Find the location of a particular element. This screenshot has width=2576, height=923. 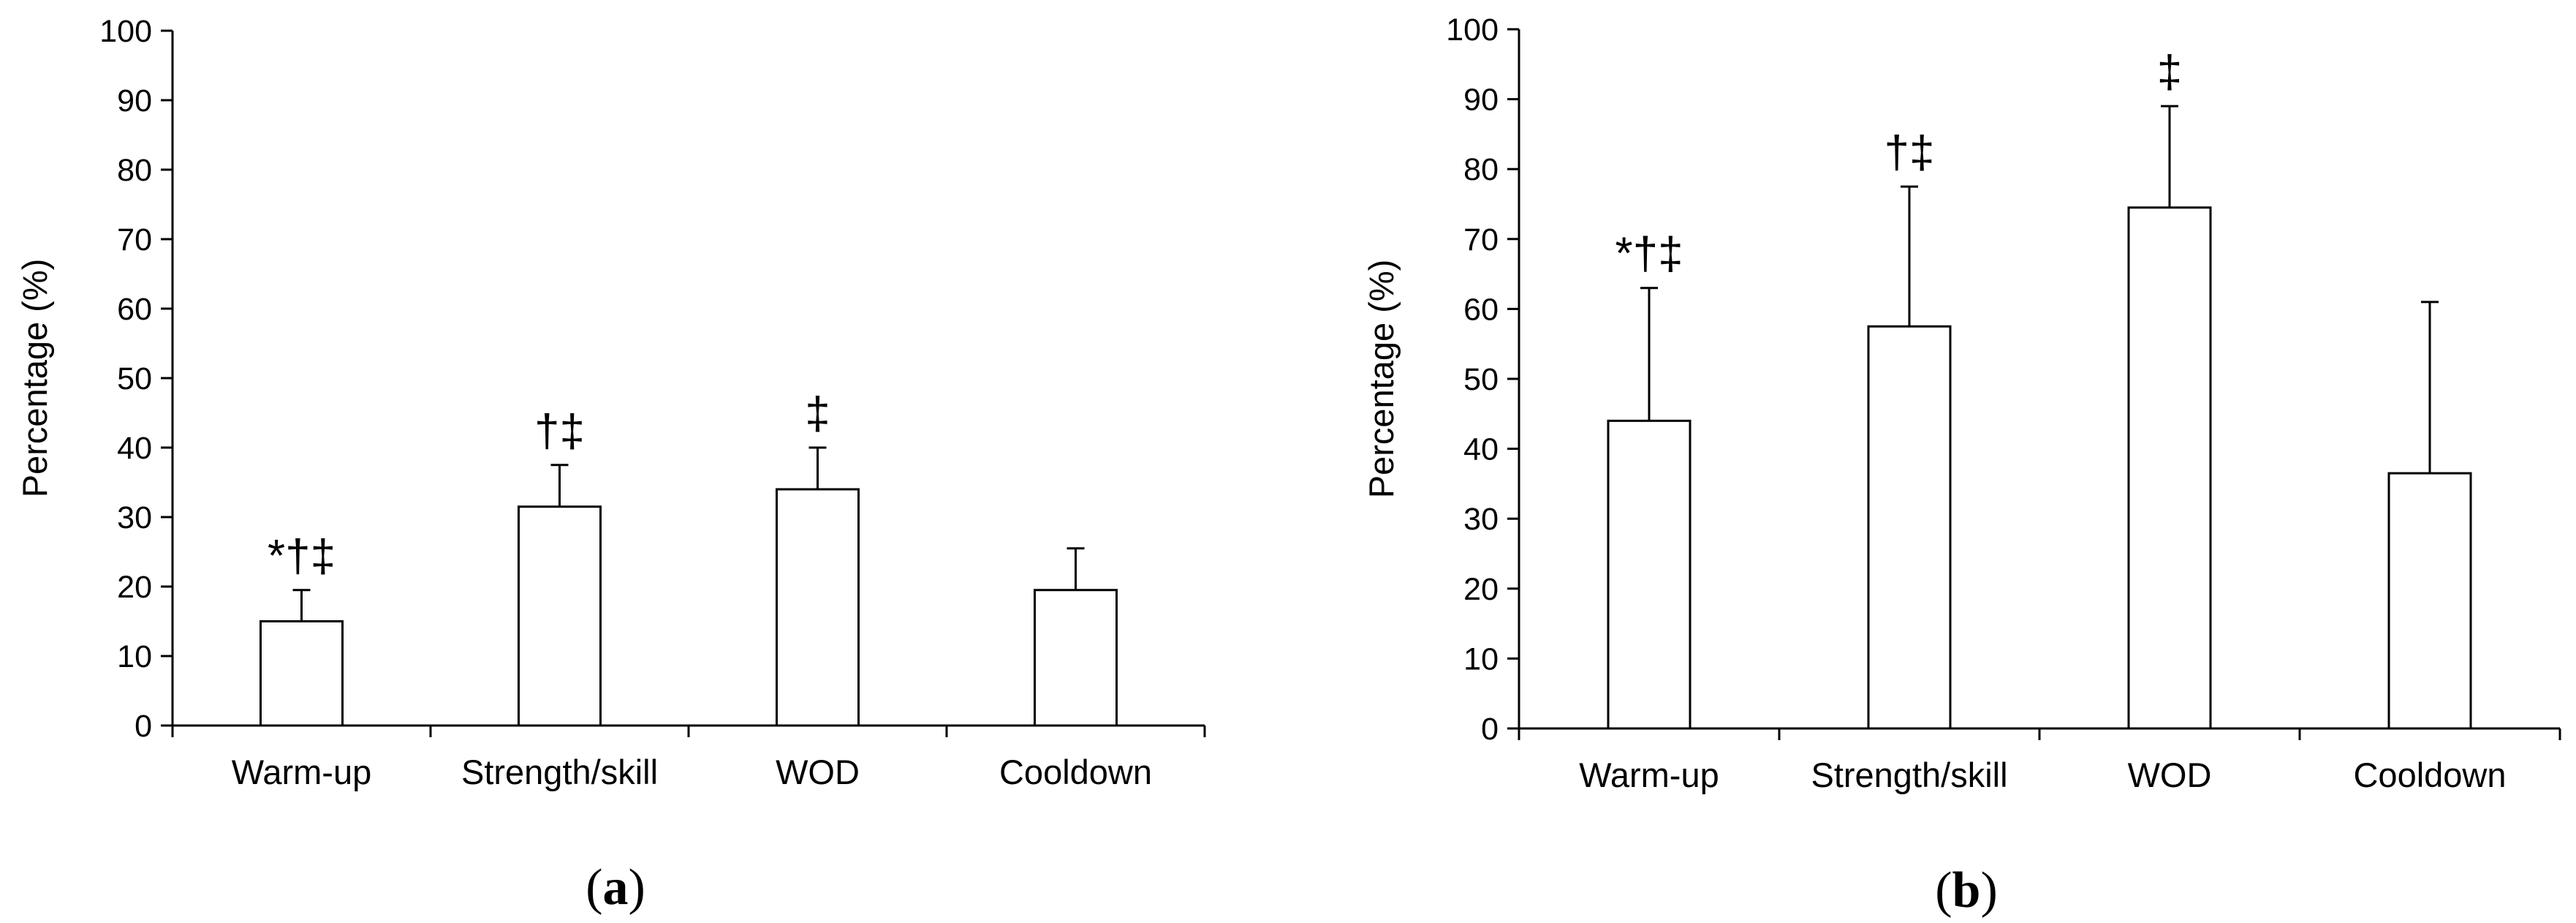

panel-label: (b) is located at coordinates (1966, 890).